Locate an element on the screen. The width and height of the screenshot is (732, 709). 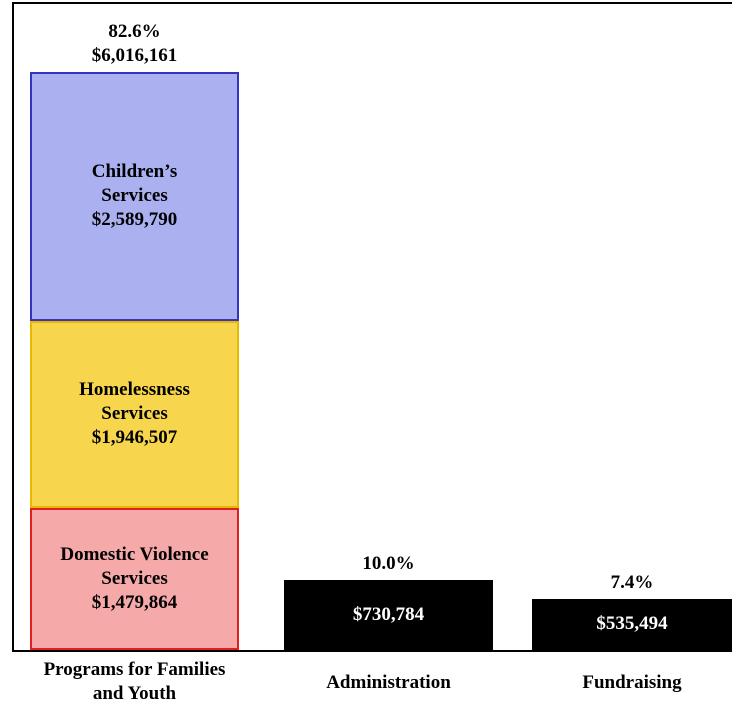
share-label: 10.0% is located at coordinates (388, 563).